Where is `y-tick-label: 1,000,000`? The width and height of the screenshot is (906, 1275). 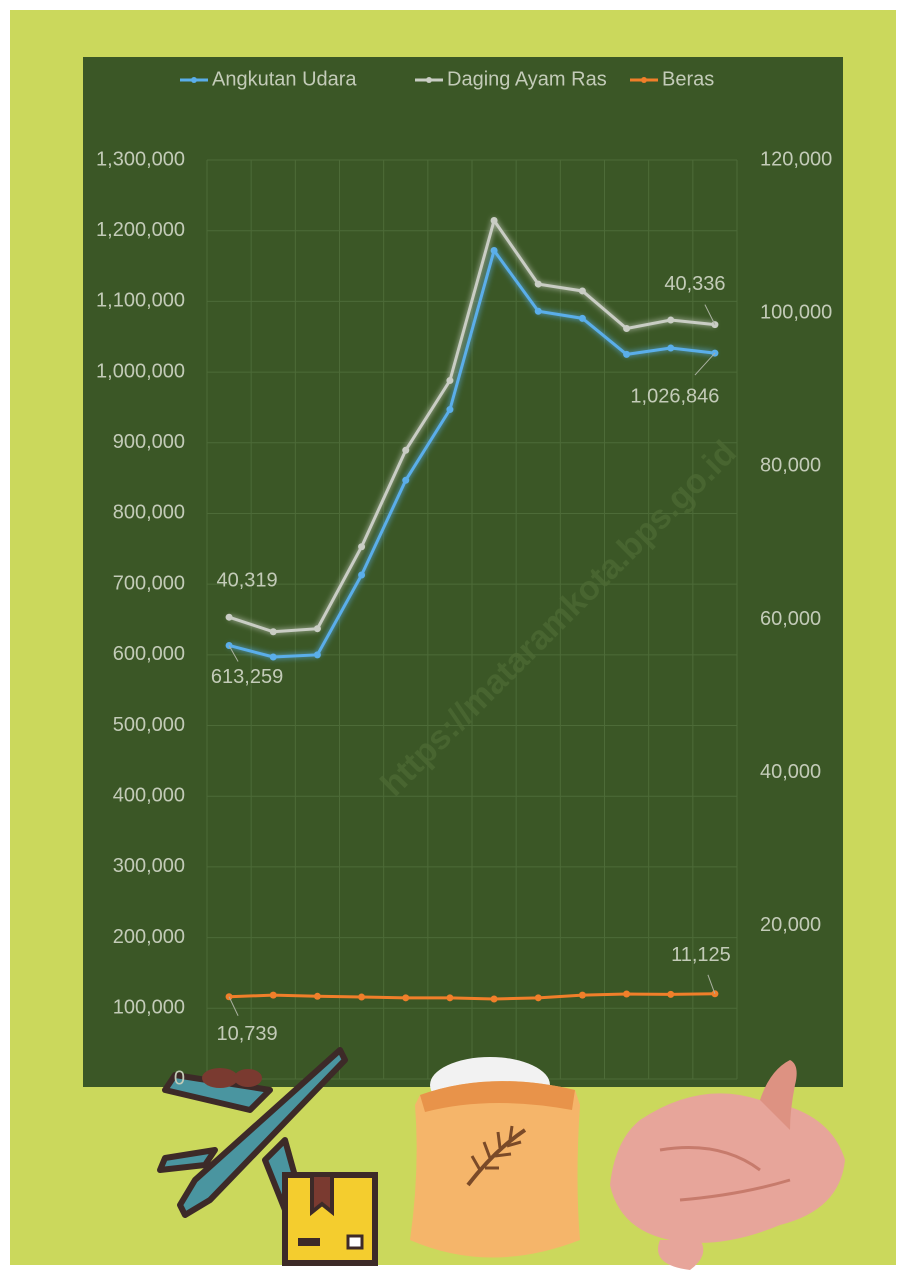
y-tick-label: 1,000,000 is located at coordinates (140, 371).